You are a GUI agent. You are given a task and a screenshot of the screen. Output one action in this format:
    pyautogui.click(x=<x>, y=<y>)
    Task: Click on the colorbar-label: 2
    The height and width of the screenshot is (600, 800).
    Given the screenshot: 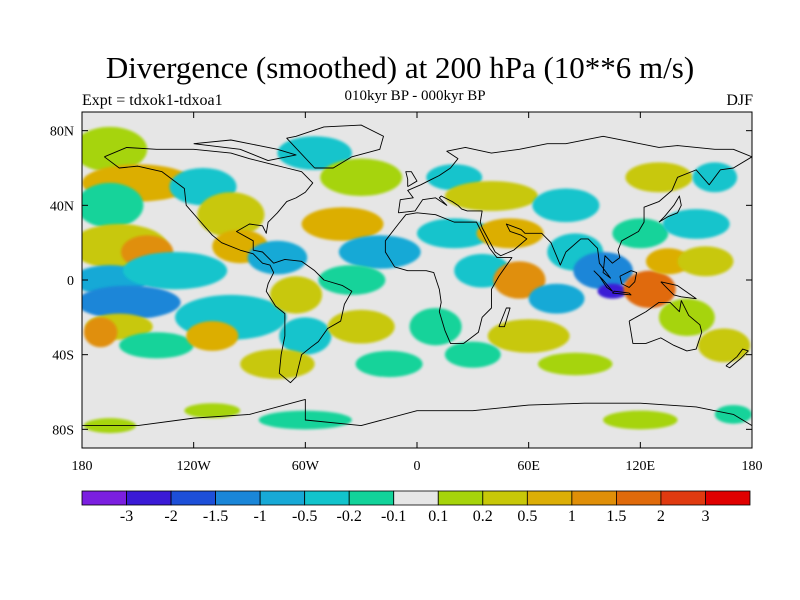 What is the action you would take?
    pyautogui.click(x=660, y=516)
    